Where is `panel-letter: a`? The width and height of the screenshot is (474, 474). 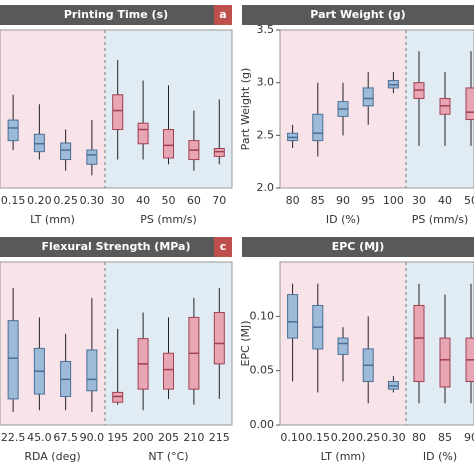 panel-letter: a is located at coordinates (222, 14).